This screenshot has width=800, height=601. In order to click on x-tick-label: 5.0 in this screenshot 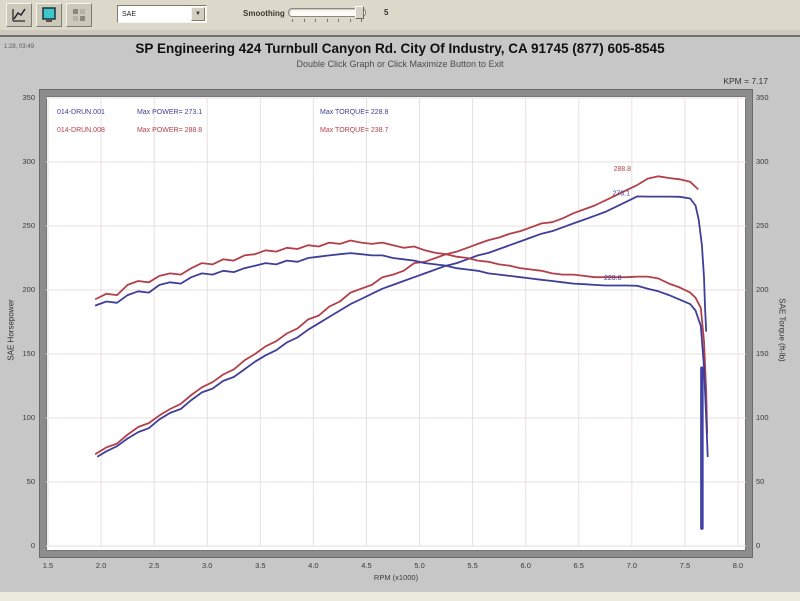, I will do `click(419, 565)`.